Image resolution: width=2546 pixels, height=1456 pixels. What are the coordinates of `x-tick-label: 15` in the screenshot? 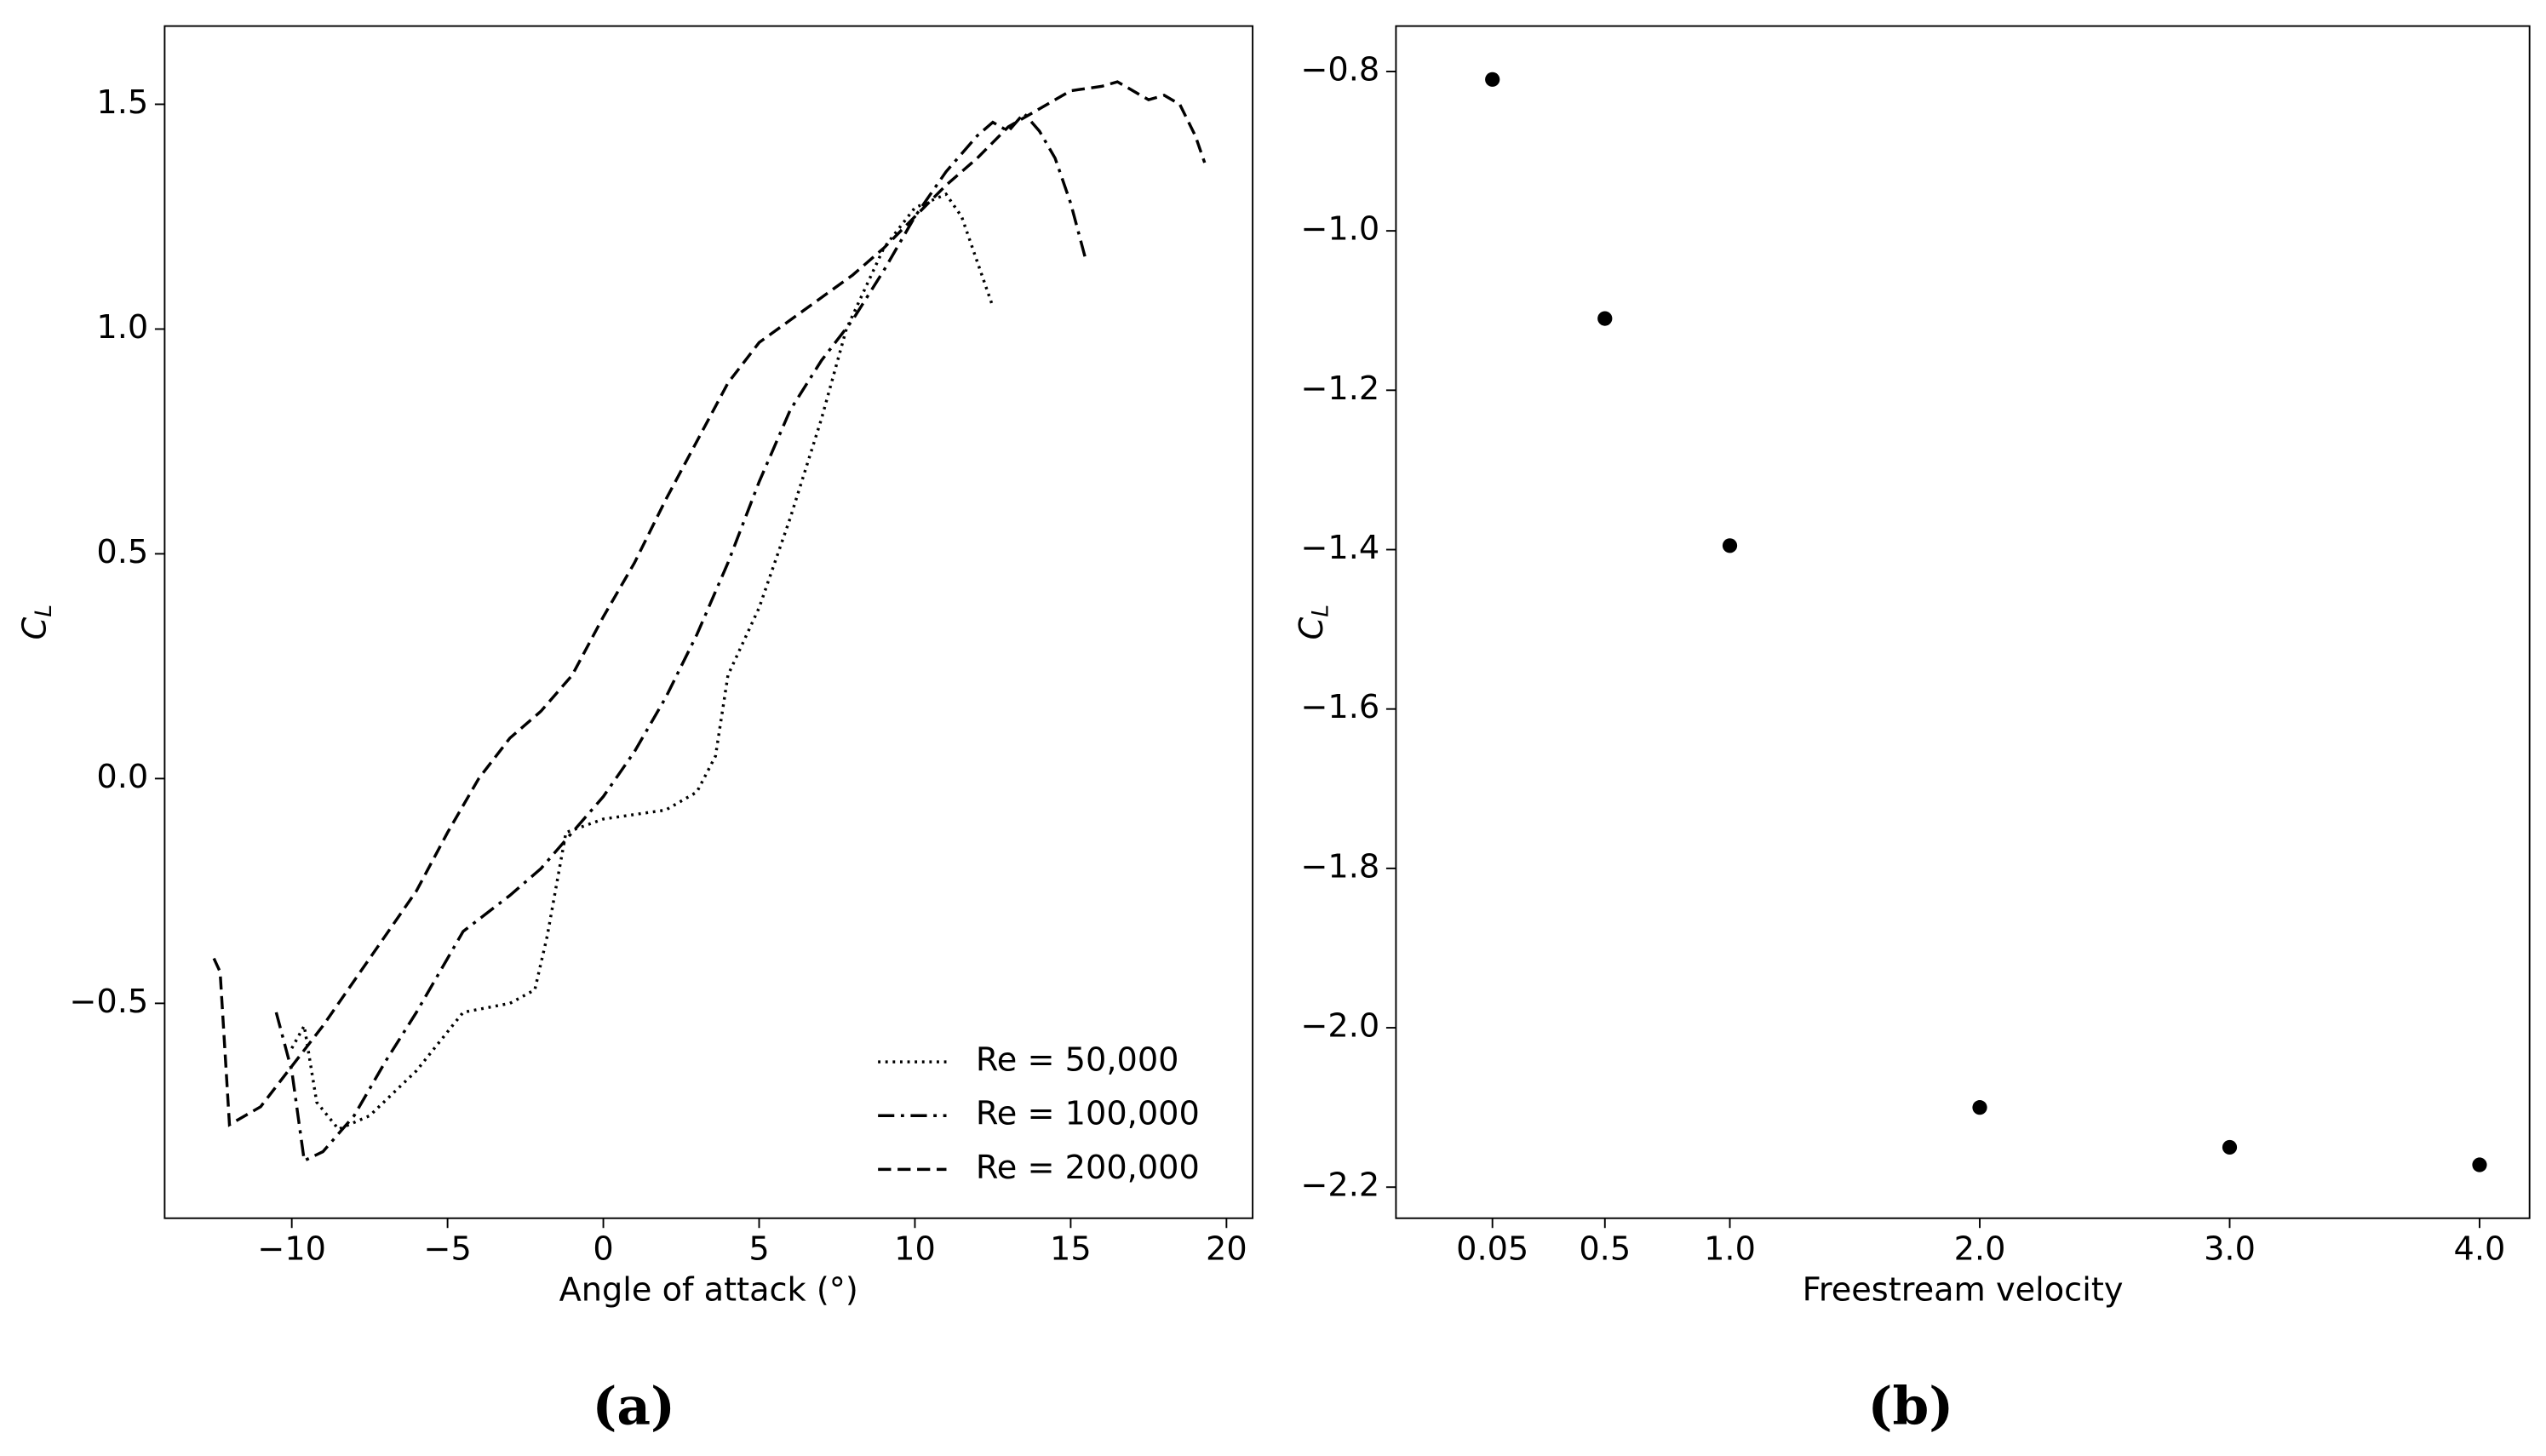 It's located at (1071, 1249).